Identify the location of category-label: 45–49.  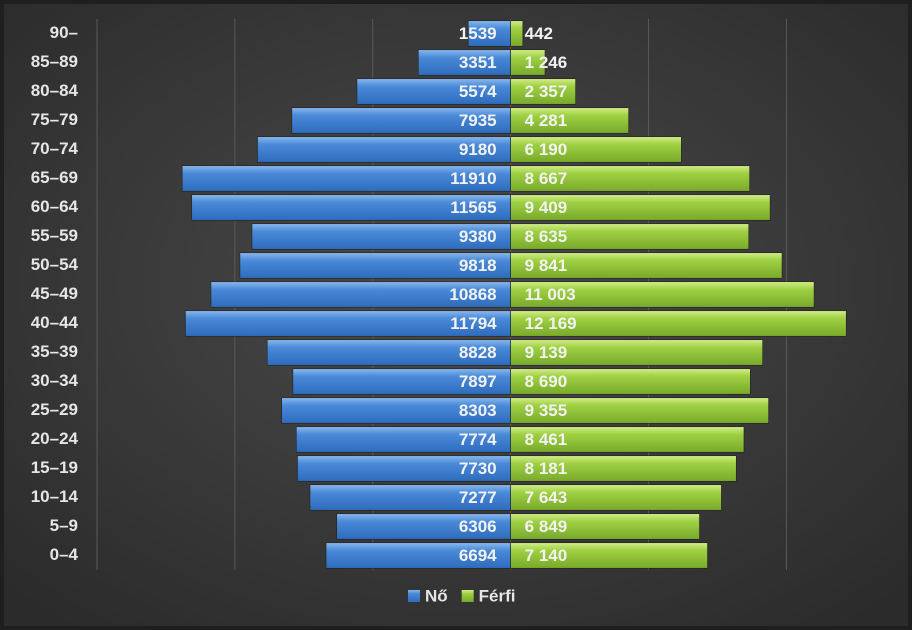
(54, 293).